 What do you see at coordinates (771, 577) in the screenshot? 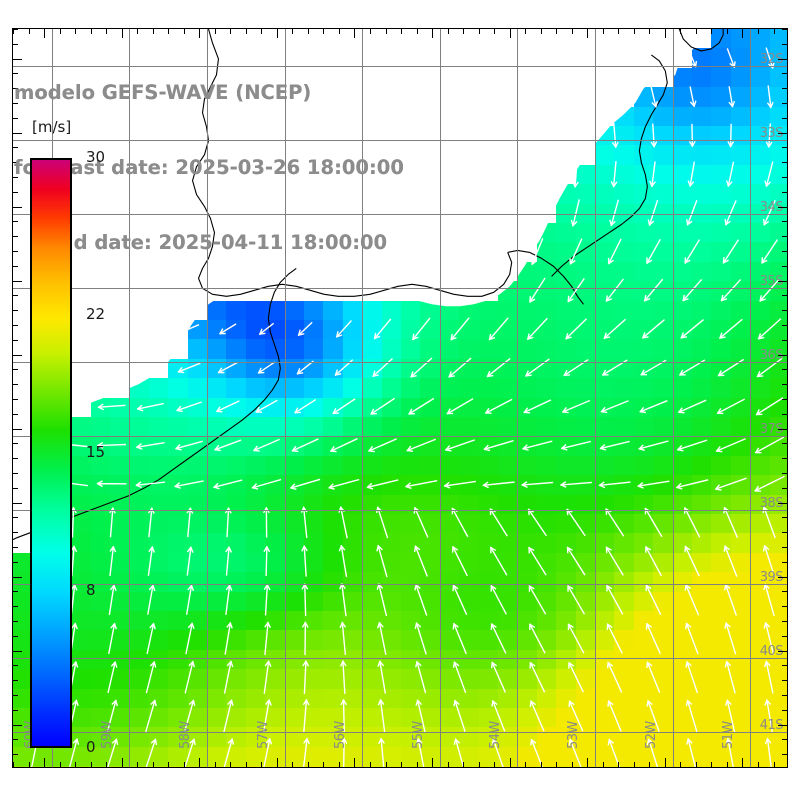
I see `latitude-label: 39S` at bounding box center [771, 577].